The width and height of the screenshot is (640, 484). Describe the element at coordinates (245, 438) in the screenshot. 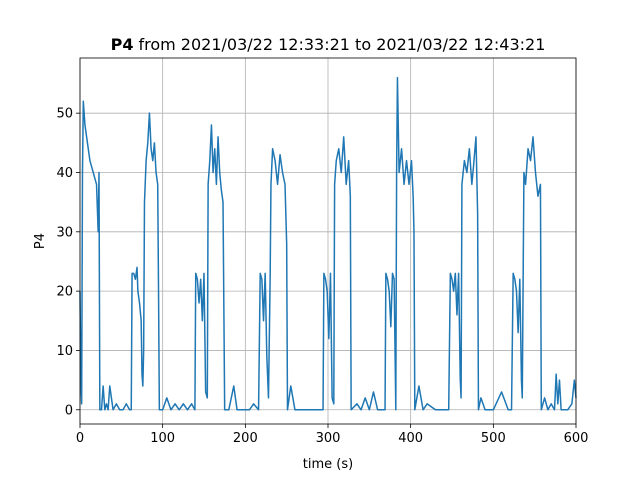

I see `x-tick-label: 200` at that location.